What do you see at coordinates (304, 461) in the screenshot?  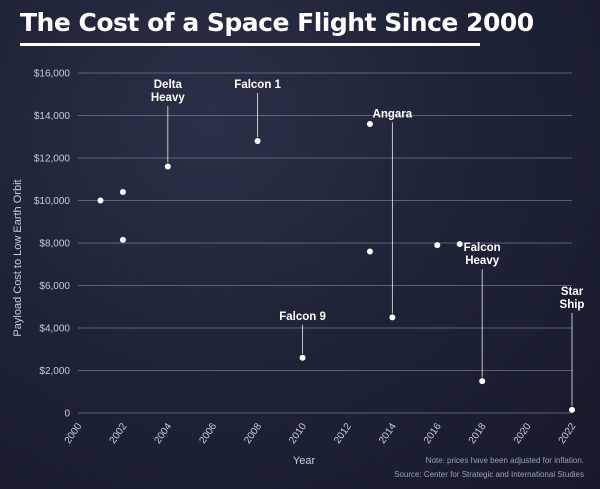 I see `x-axis-label: Year` at bounding box center [304, 461].